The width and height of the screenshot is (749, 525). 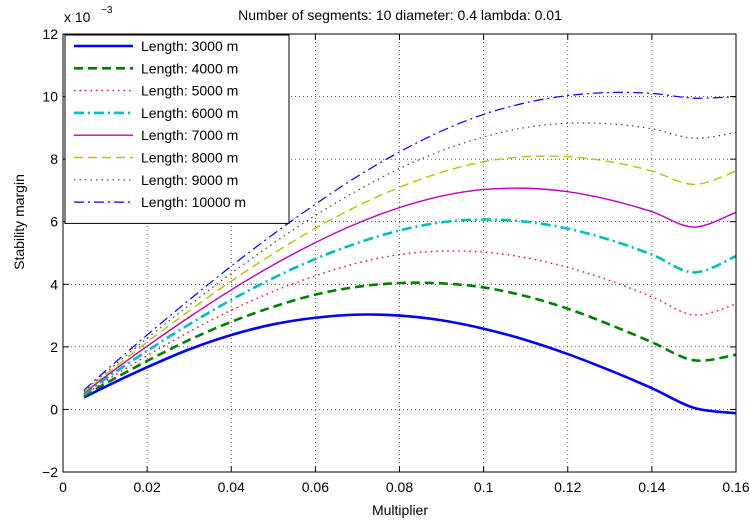 What do you see at coordinates (50, 472) in the screenshot?
I see `y-tick-label: −2` at bounding box center [50, 472].